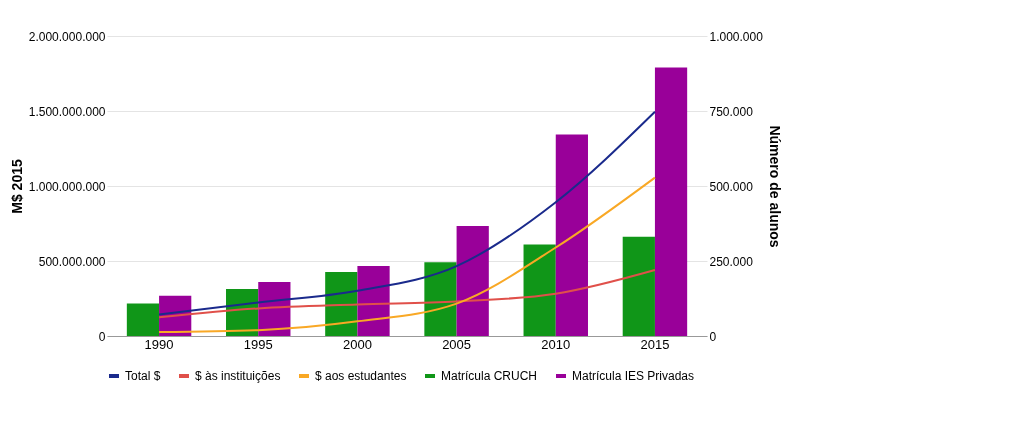  What do you see at coordinates (457, 344) in the screenshot?
I see `x-tick-label: 2005` at bounding box center [457, 344].